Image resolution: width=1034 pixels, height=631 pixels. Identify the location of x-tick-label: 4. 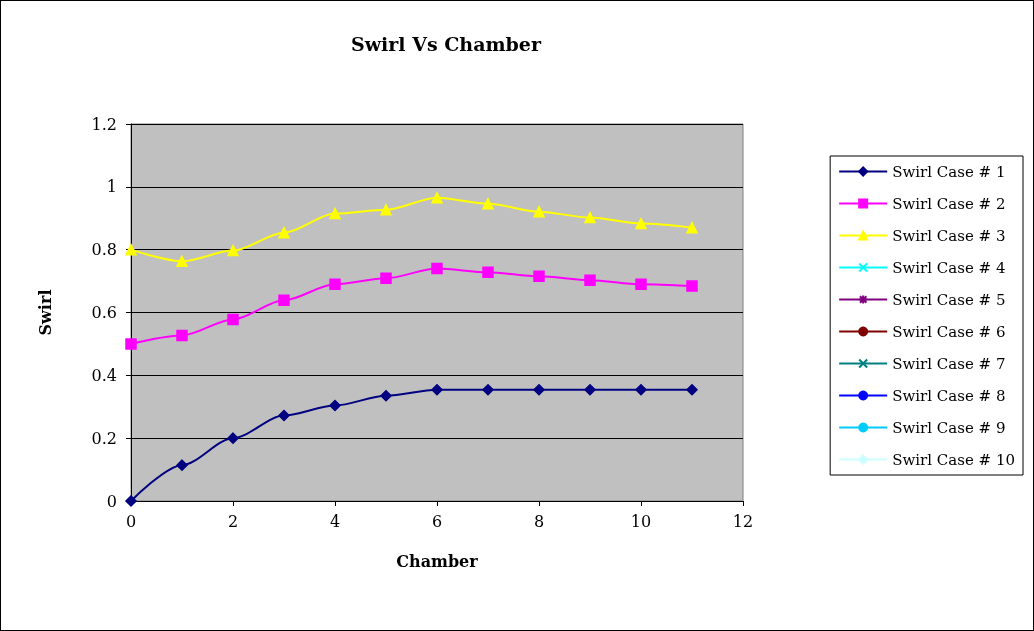
(335, 521).